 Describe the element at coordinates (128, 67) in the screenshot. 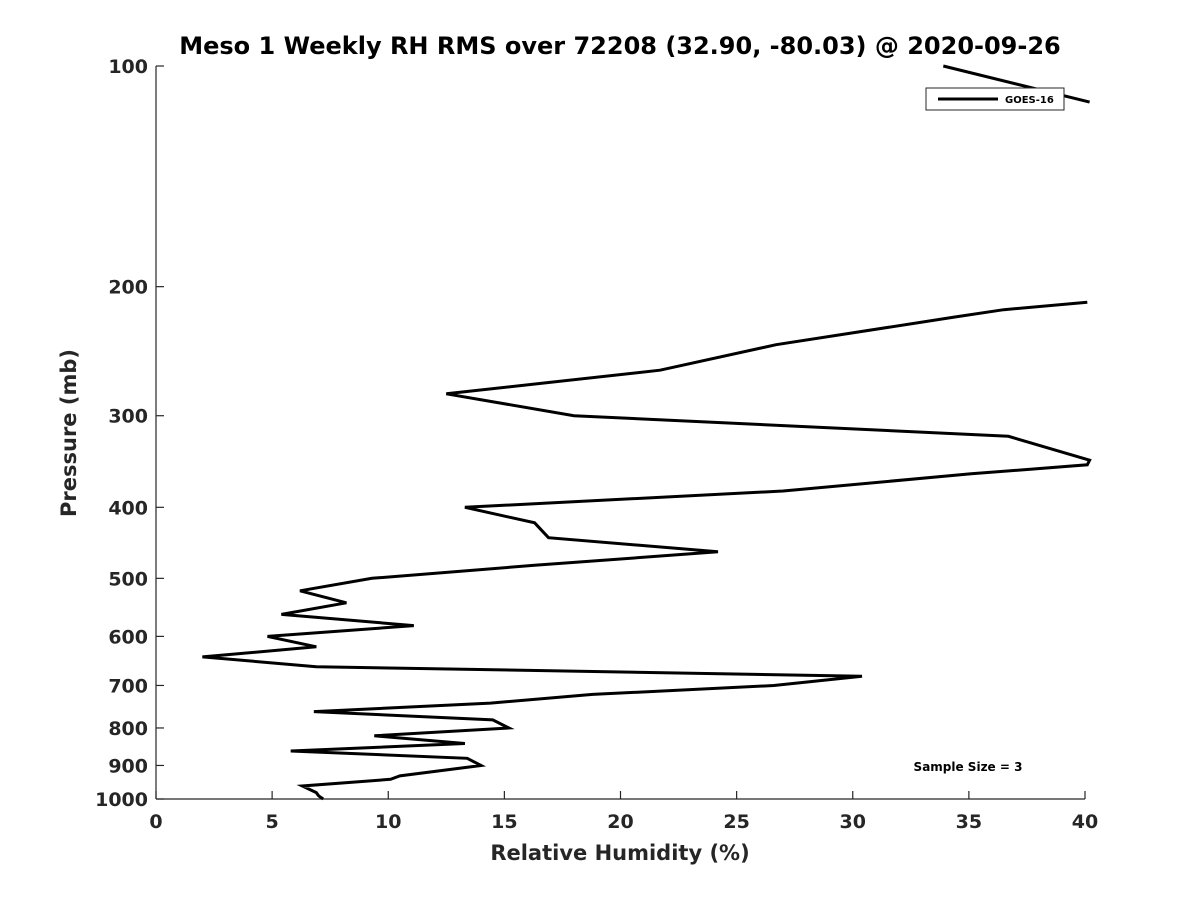

I see `y-tick-label: 100` at that location.